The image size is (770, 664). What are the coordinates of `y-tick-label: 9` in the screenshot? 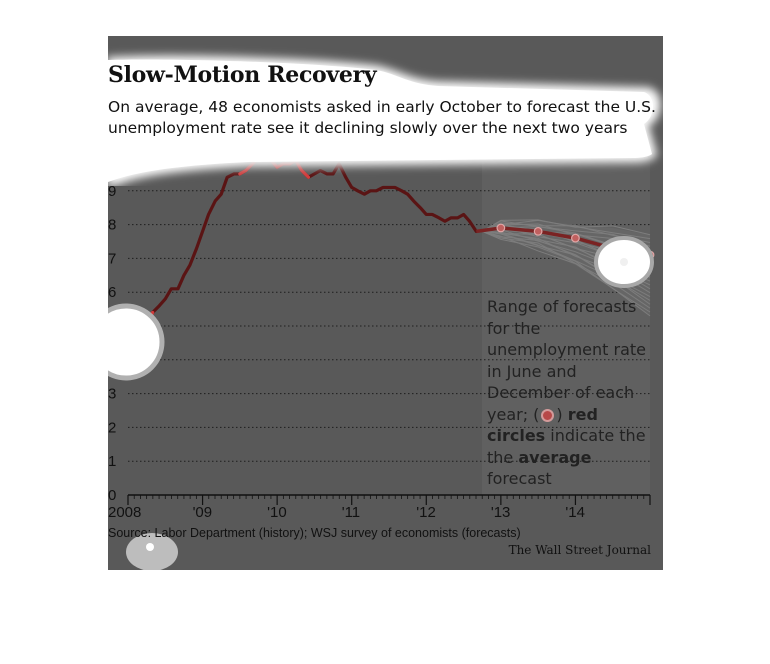 It's located at (112, 191).